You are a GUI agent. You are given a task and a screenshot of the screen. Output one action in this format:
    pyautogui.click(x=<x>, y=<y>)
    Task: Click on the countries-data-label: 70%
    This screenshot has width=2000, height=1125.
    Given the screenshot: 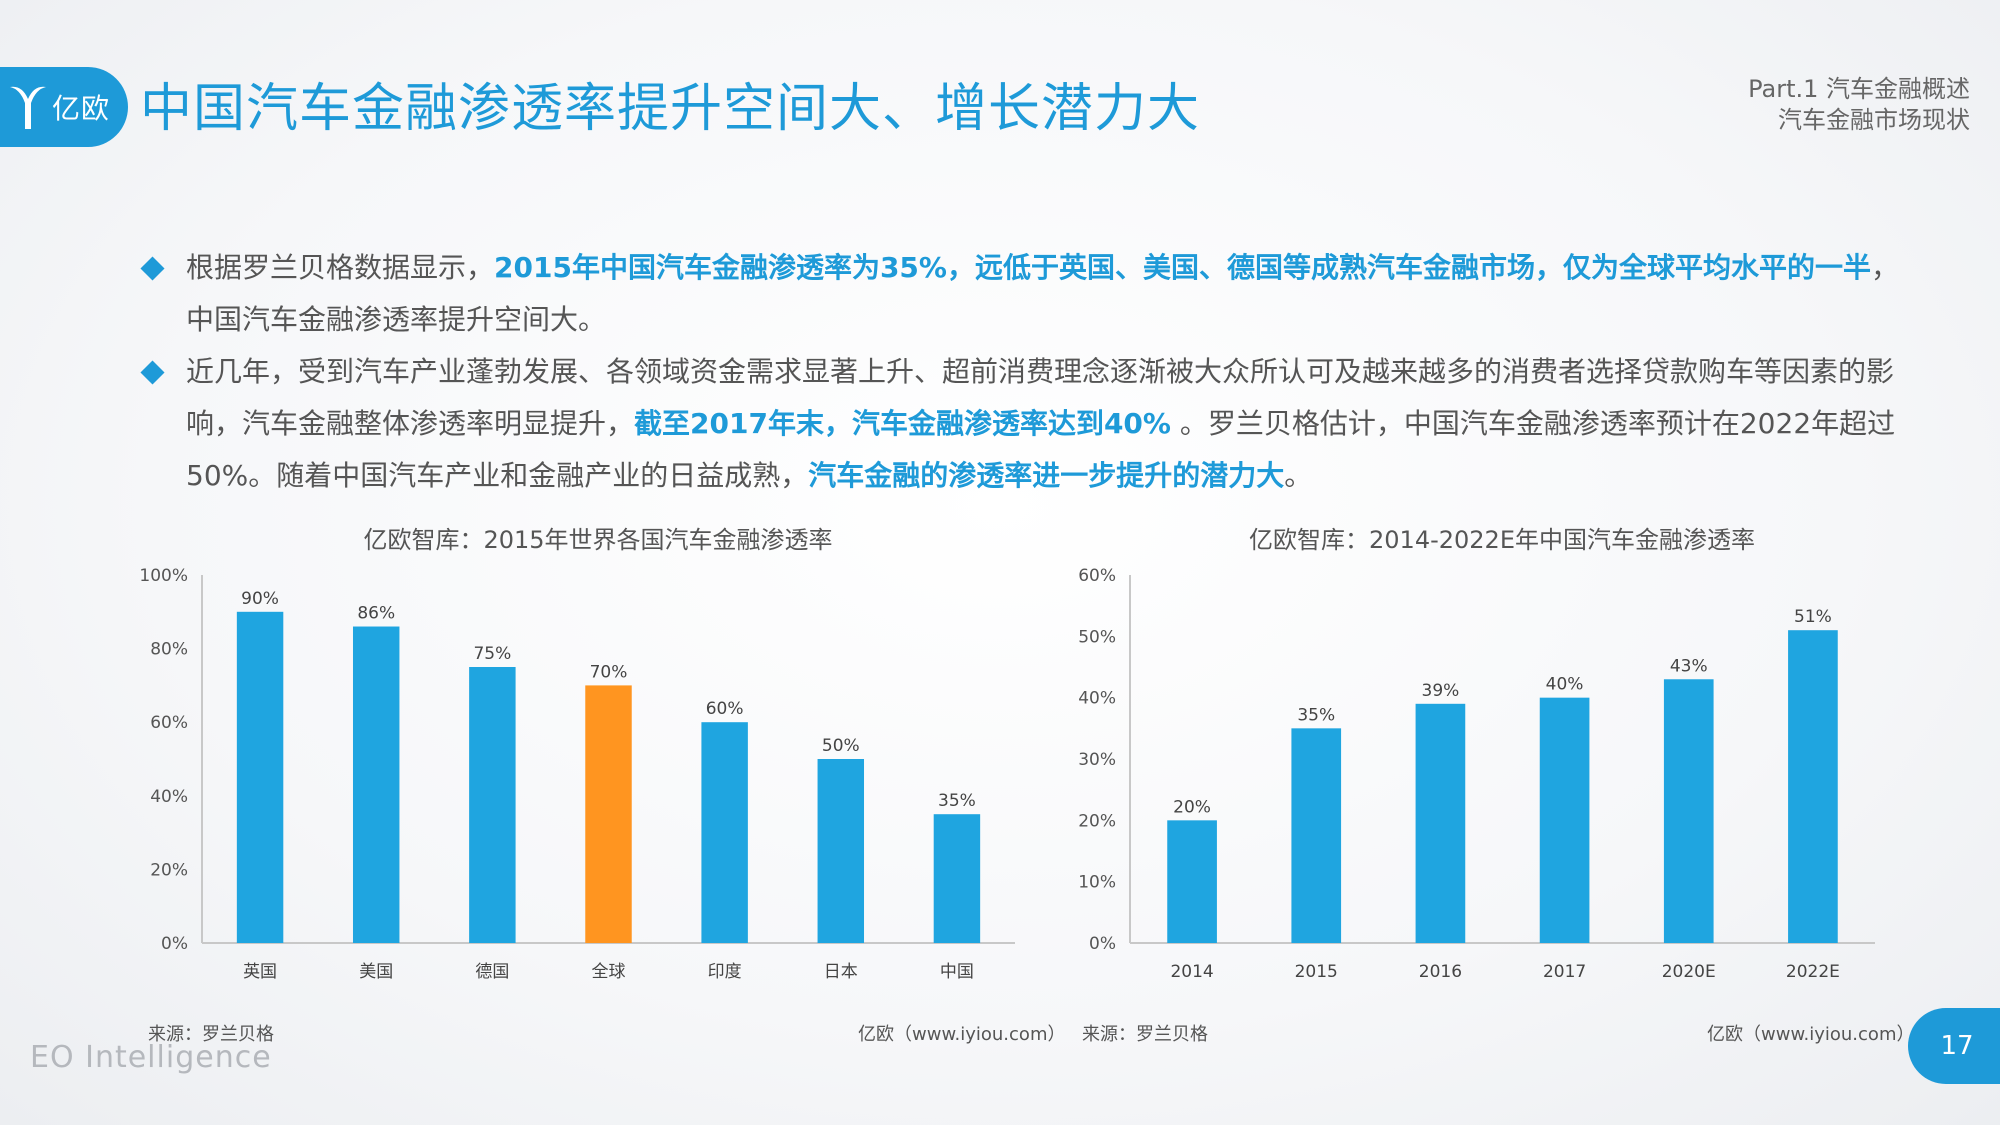 What is the action you would take?
    pyautogui.click(x=609, y=672)
    